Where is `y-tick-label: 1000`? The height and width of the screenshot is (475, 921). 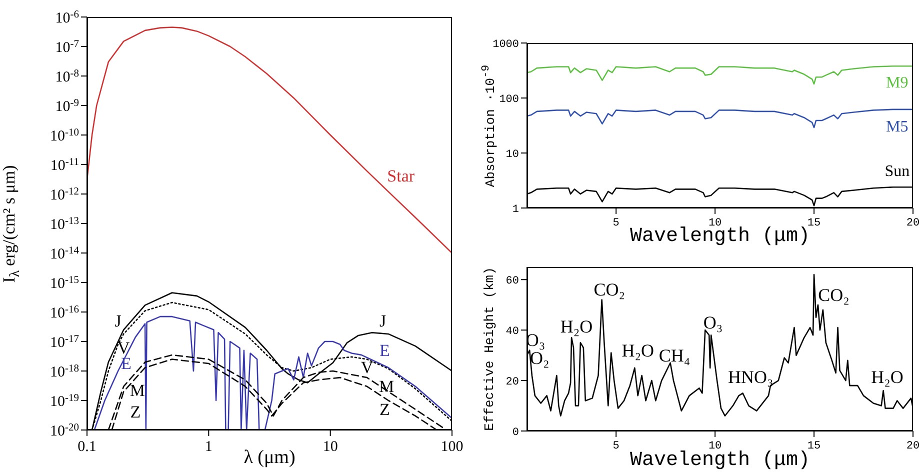 y-tick-label: 1000 is located at coordinates (505, 44).